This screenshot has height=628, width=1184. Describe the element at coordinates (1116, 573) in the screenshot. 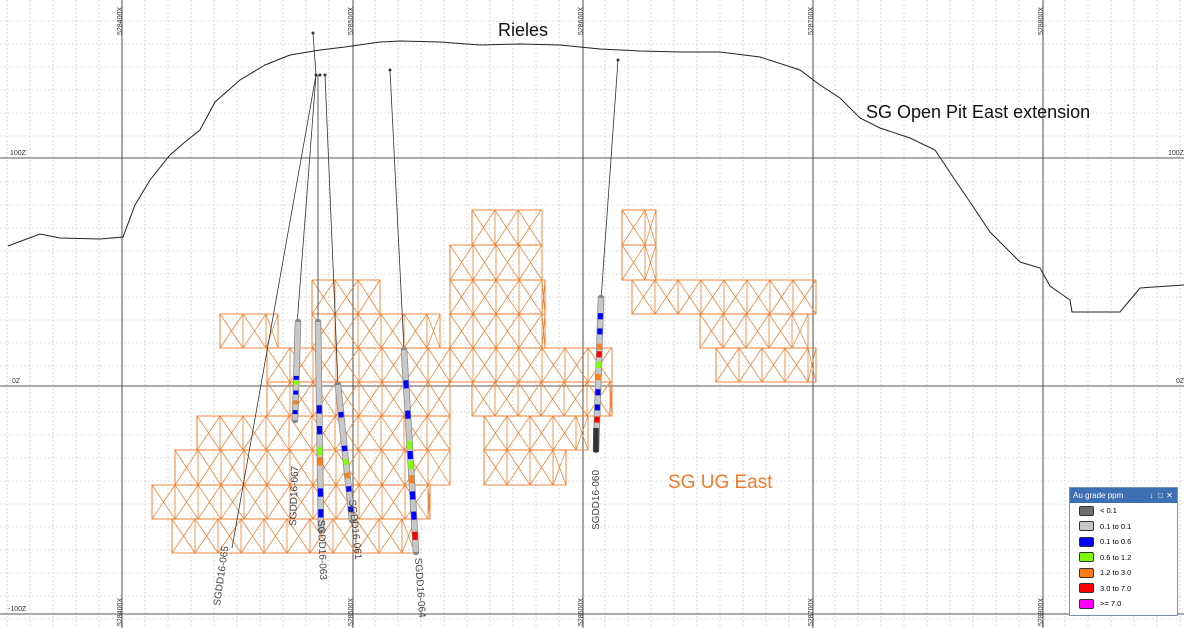

I see `legend-label: 1.2 to 3.0` at that location.